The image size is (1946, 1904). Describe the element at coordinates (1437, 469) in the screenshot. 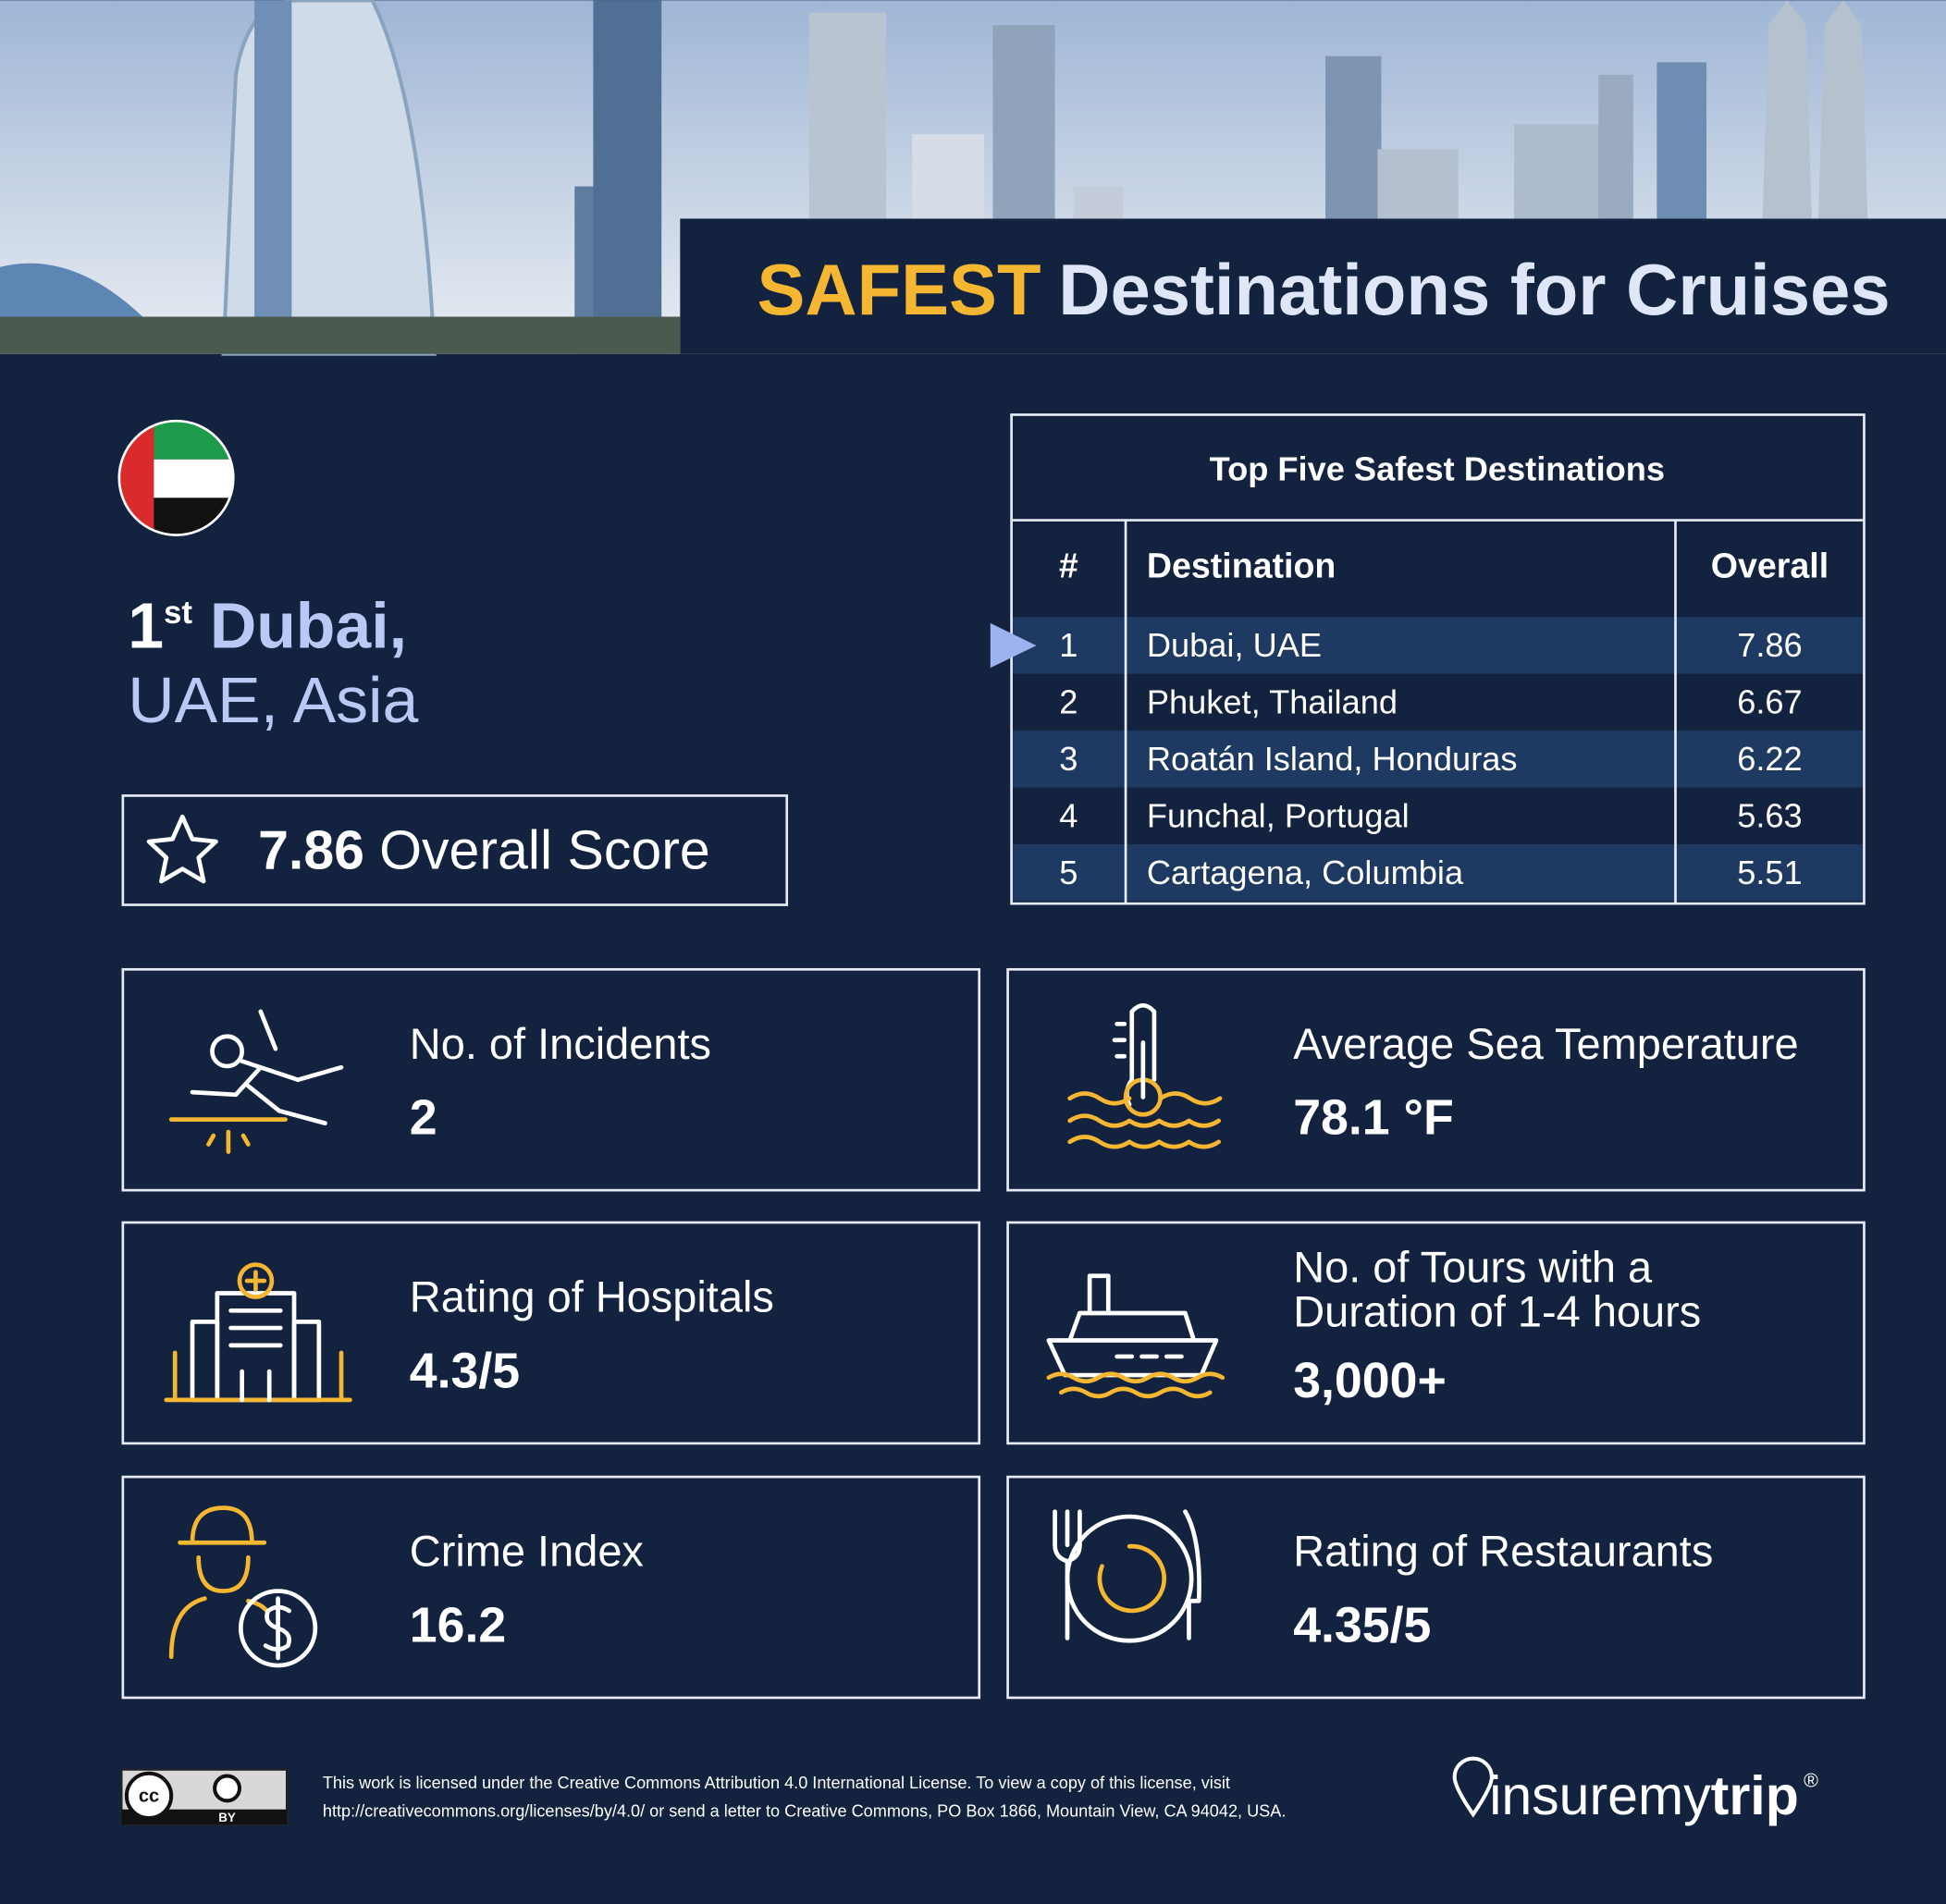

I see `table-title: Top Five Safest Destinations` at that location.